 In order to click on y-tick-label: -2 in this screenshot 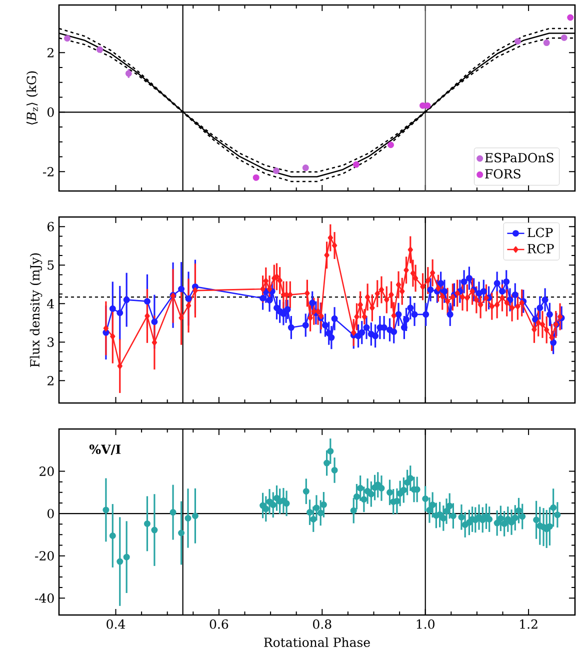, I will do `click(48, 171)`.